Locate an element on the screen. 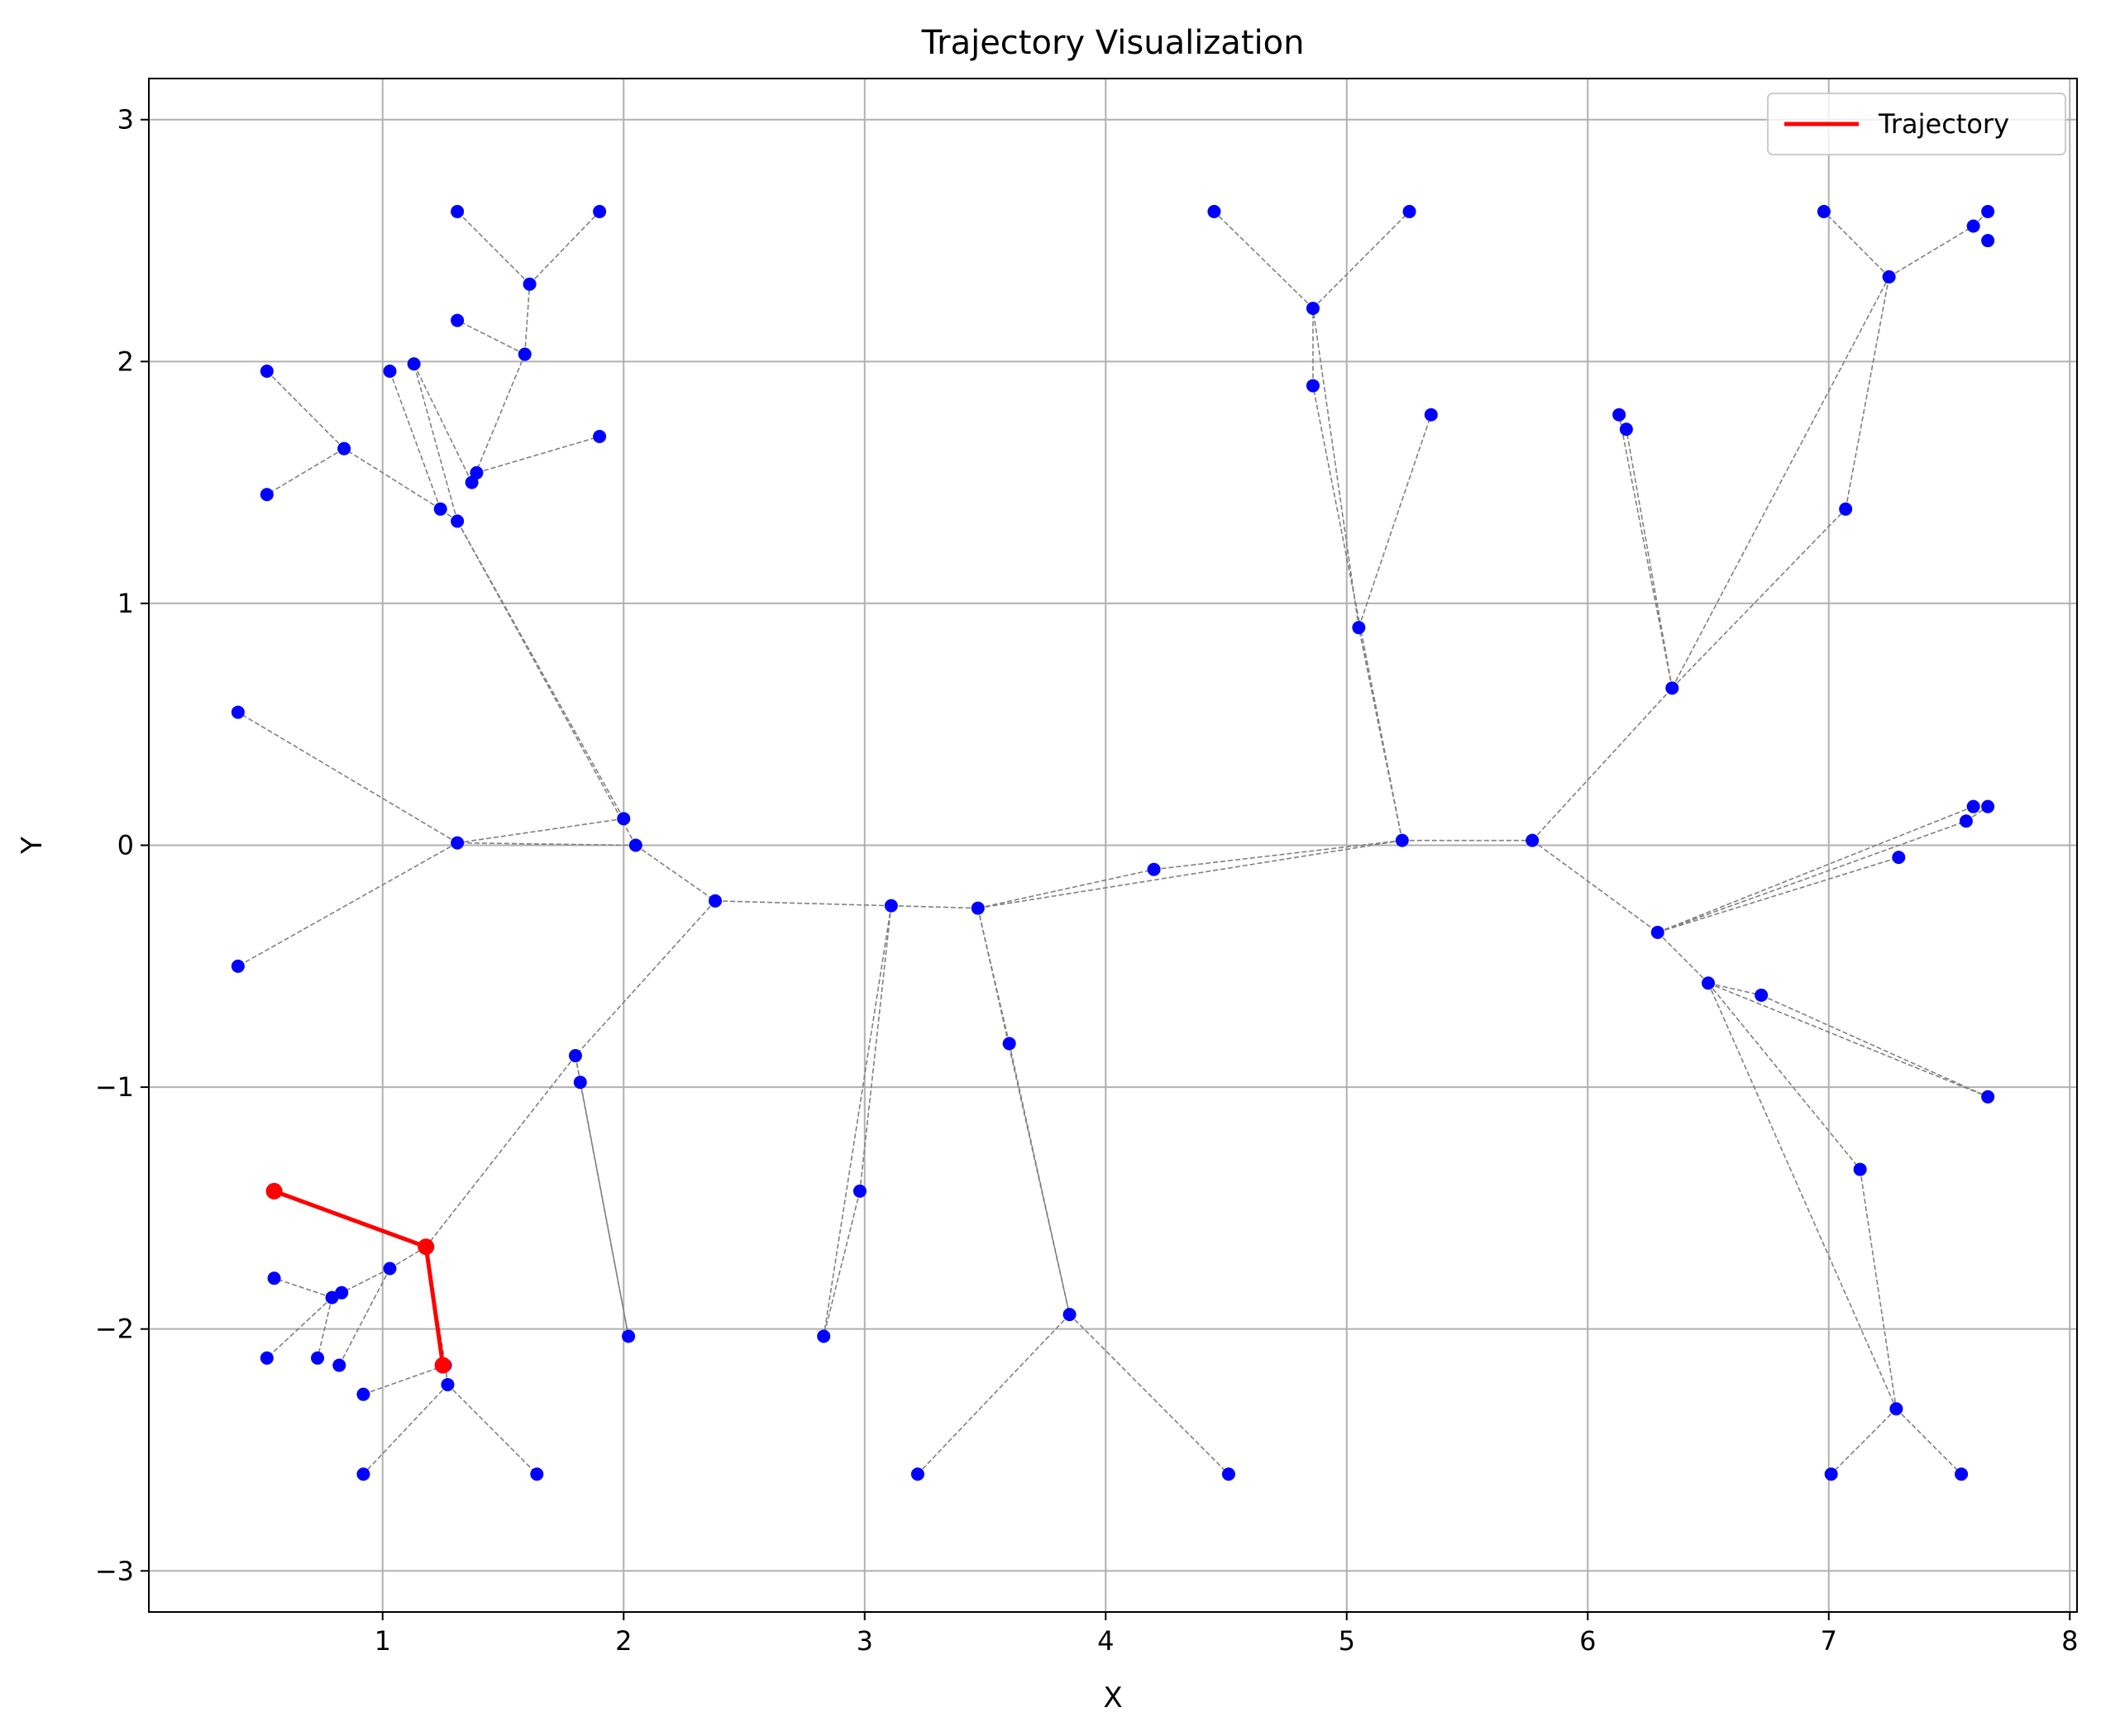 The width and height of the screenshot is (2101, 1736). x-tick-label: 6 is located at coordinates (1587, 1641).